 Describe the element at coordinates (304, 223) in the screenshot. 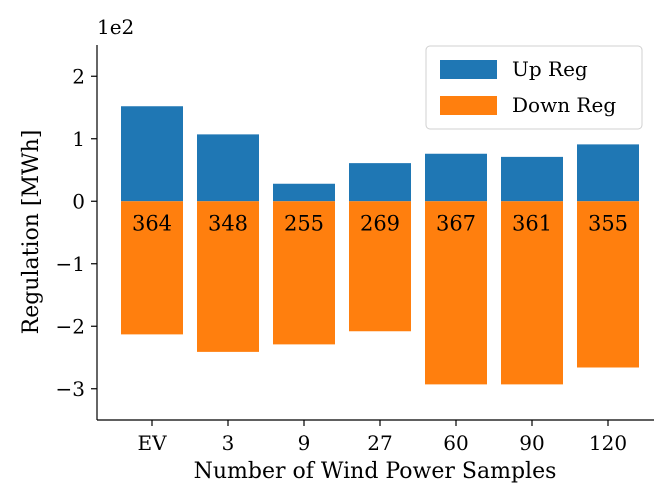

I see `bar-value-label: 255` at that location.